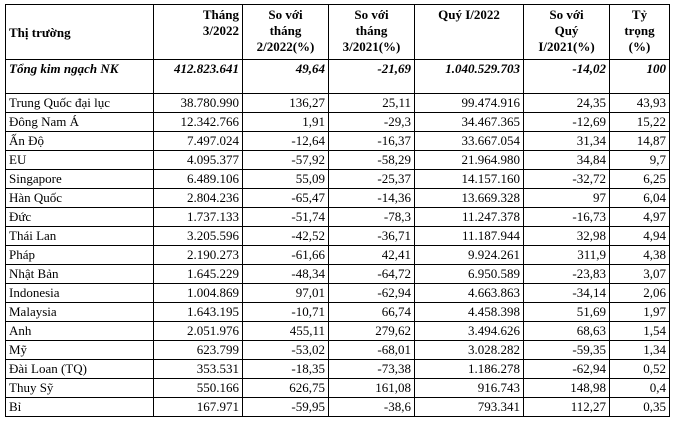  I want to click on cell-quarter-value: 3.494.626, so click(469, 331).